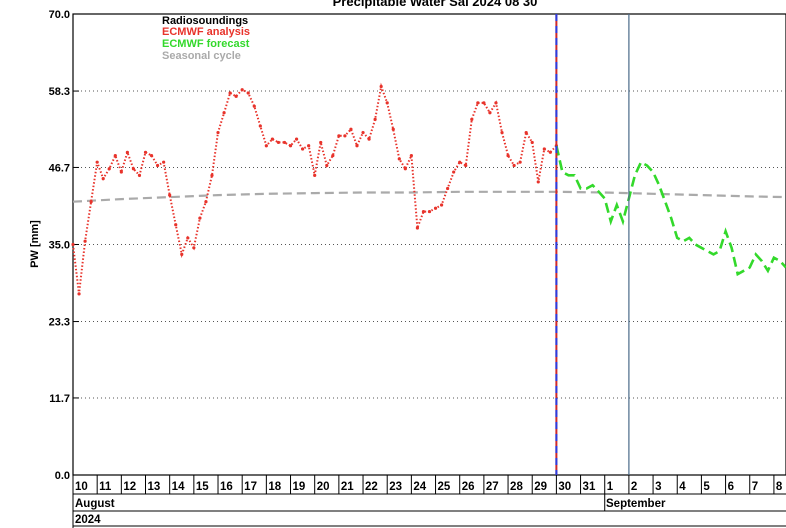 This screenshot has height=528, width=786. I want to click on series-seasonal-cycle, so click(429, 196).